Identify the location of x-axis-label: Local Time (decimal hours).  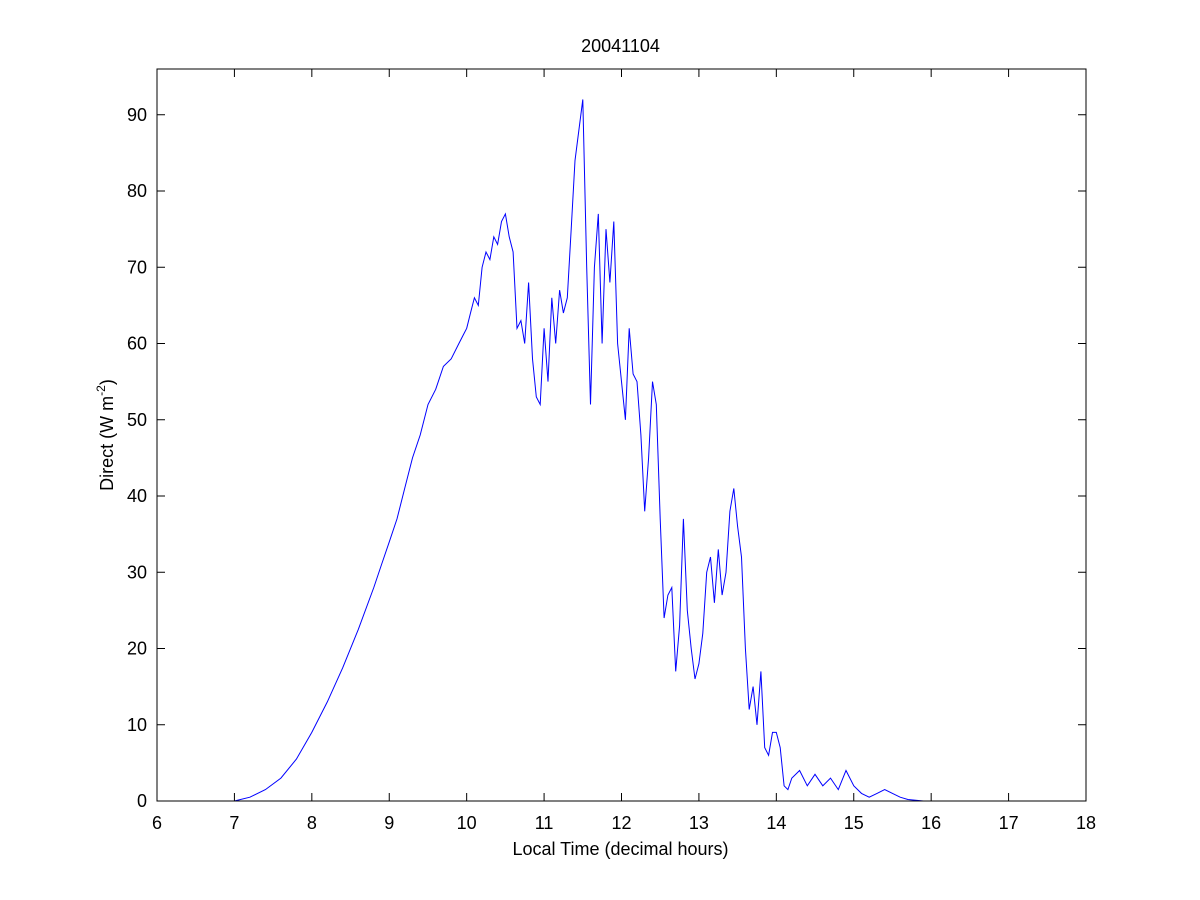
(620, 849).